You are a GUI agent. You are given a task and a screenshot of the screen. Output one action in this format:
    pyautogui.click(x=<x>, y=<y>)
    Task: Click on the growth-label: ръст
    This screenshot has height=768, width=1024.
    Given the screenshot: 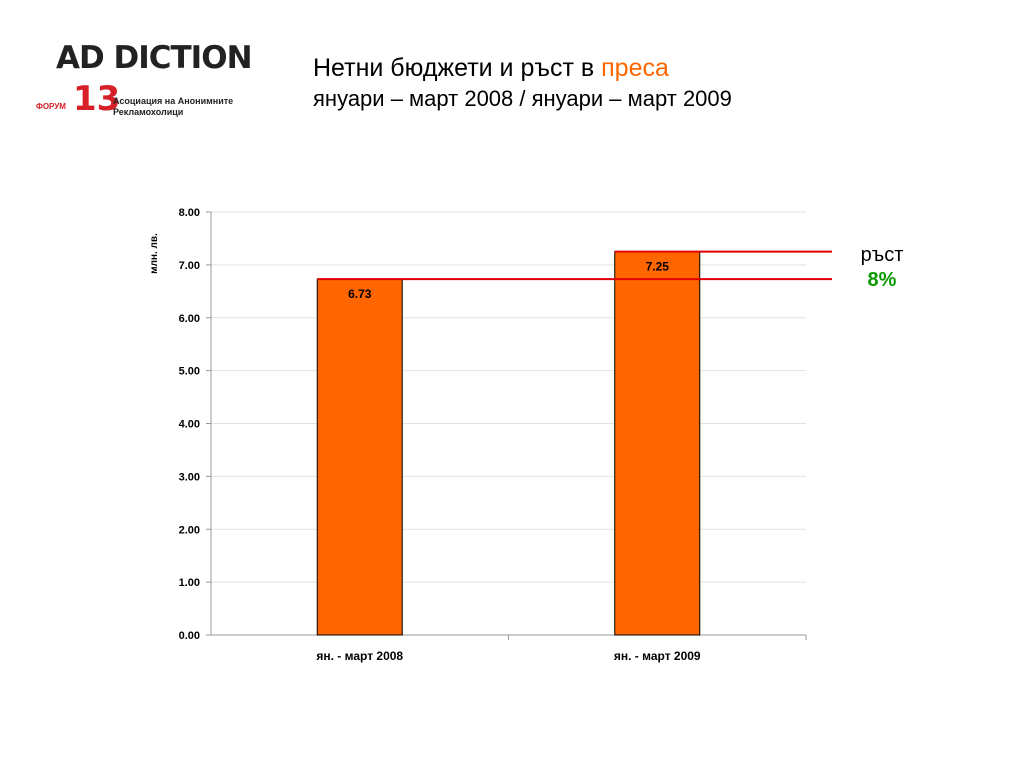 What is the action you would take?
    pyautogui.click(x=882, y=255)
    